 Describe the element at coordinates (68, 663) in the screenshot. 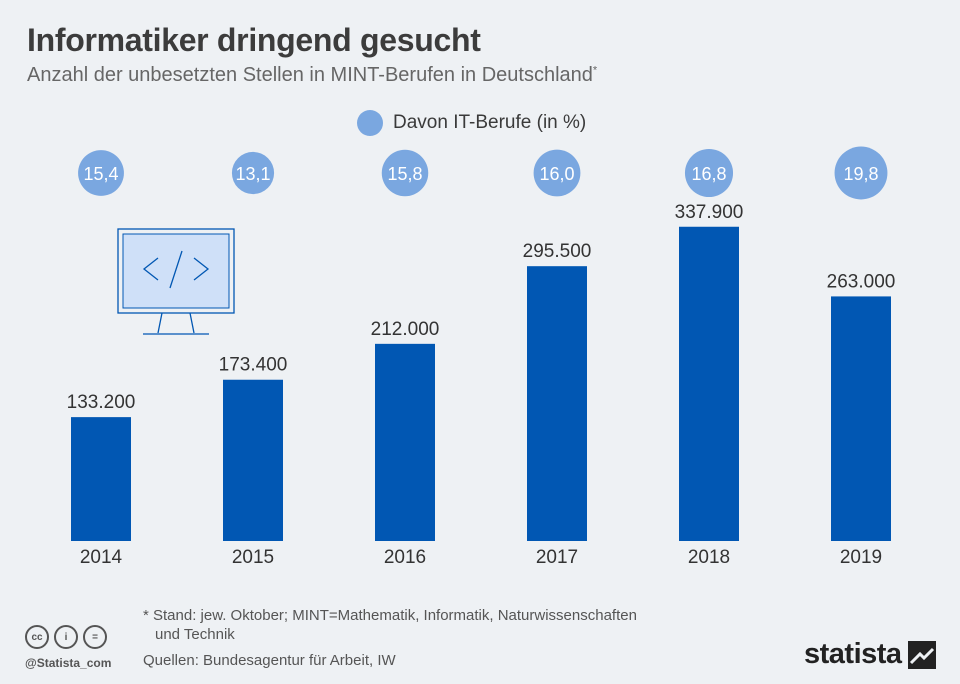

I see `twitter-handle: @Statista_com` at that location.